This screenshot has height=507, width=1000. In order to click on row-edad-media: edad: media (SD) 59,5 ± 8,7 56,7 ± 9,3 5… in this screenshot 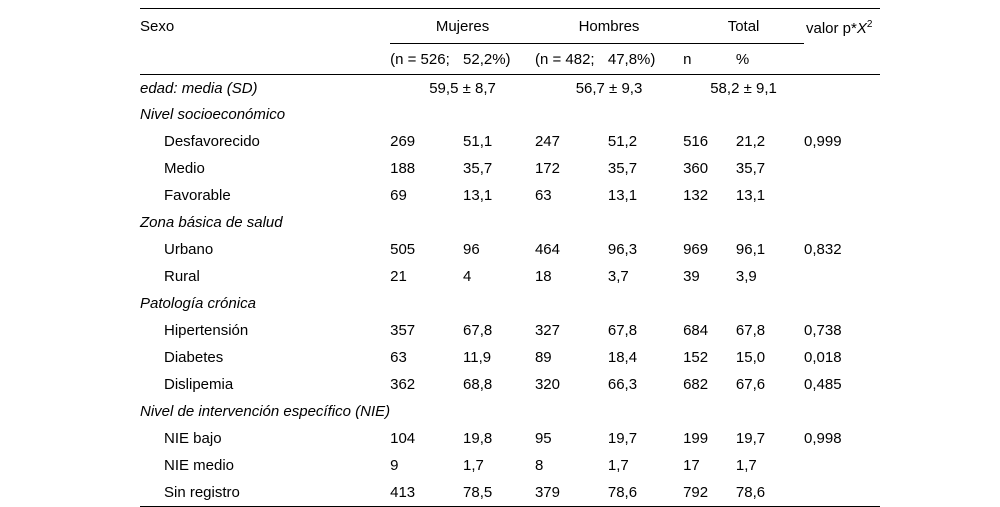, I will do `click(510, 88)`.